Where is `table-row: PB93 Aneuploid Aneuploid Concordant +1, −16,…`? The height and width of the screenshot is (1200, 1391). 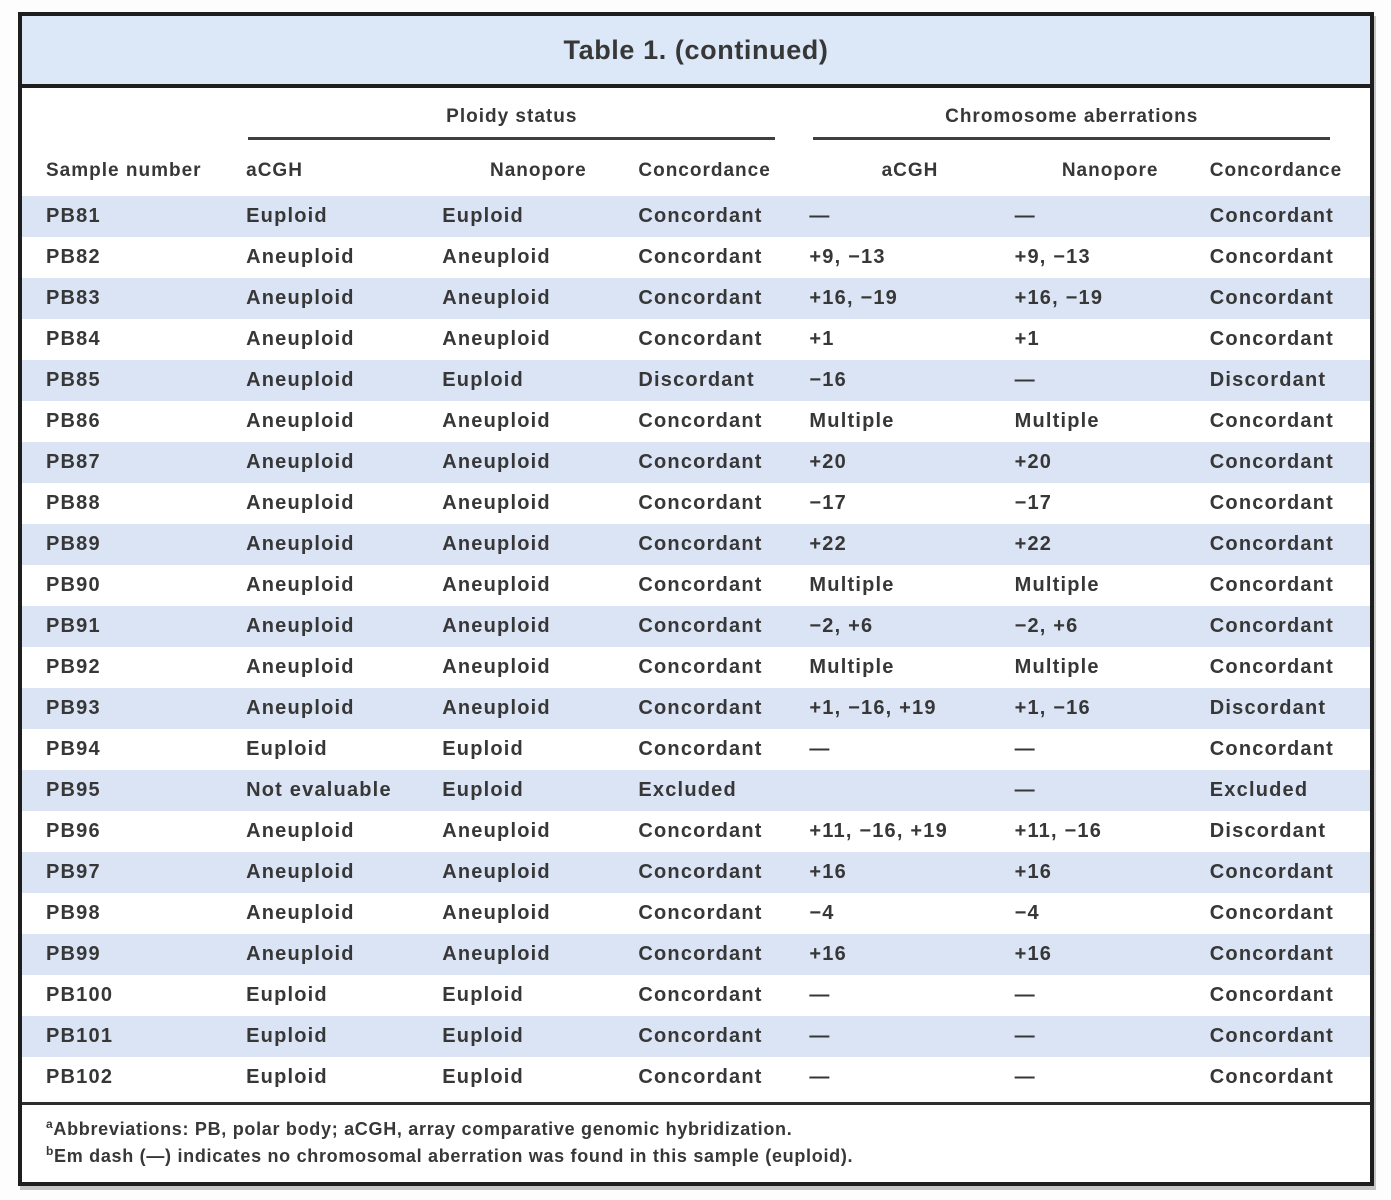
table-row: PB93 Aneuploid Aneuploid Concordant +1, −16,… is located at coordinates (696, 708).